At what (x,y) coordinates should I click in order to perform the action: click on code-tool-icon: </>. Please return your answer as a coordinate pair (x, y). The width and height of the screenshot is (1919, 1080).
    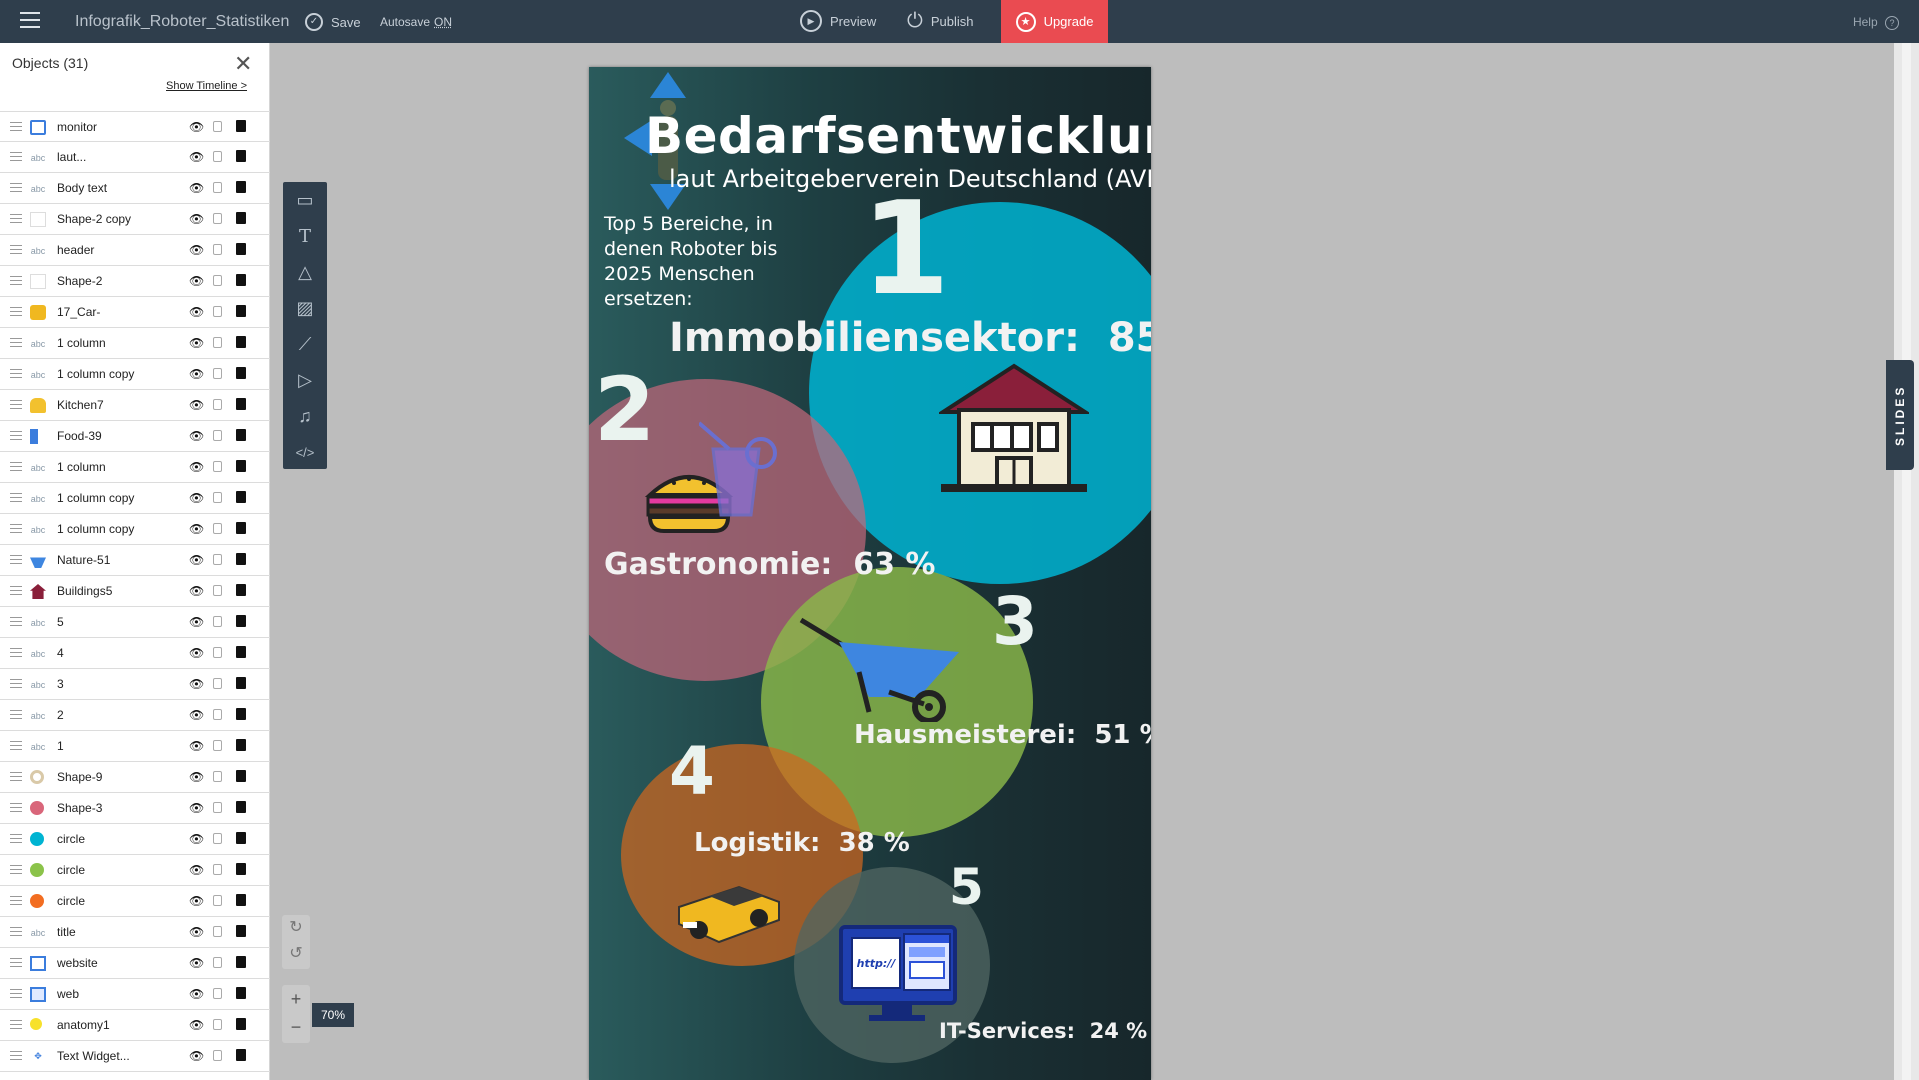
    Looking at the image, I should click on (305, 452).